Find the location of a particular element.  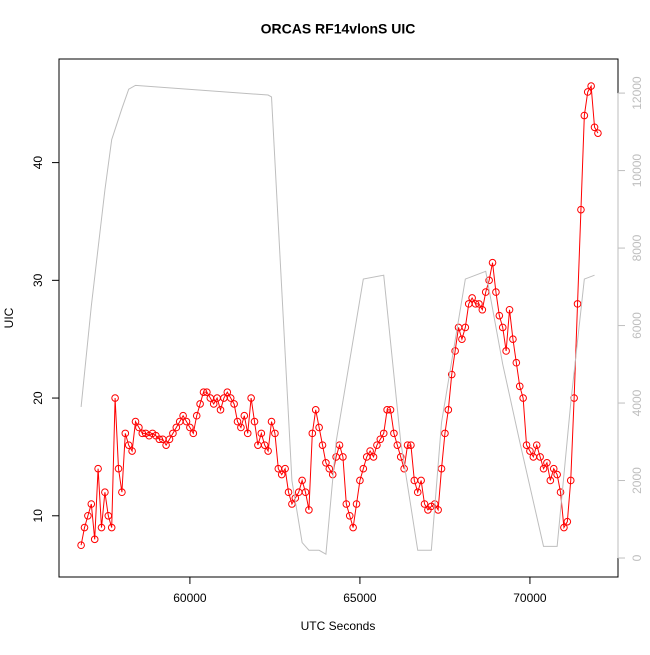

y2-tick-label: 6000 is located at coordinates (637, 325).